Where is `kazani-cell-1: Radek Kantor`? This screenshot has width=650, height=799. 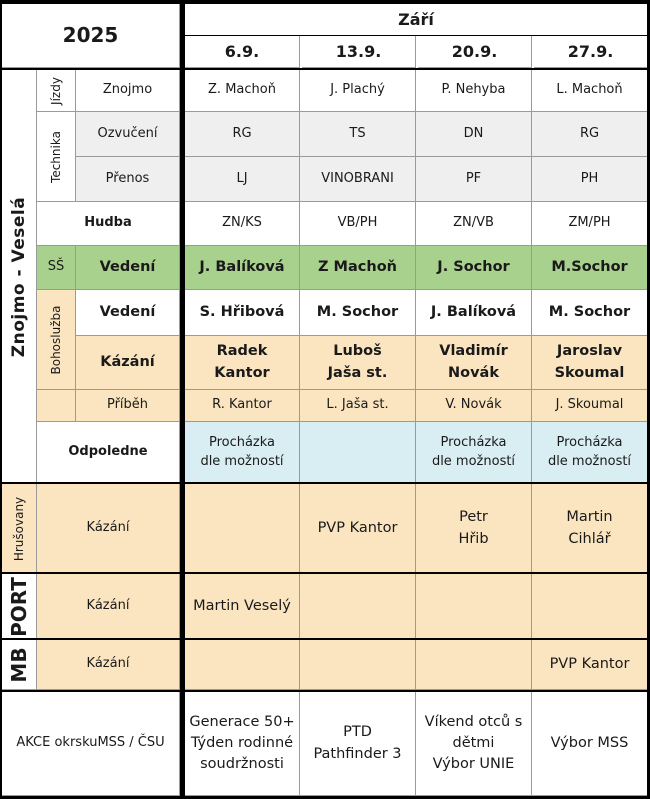 kazani-cell-1: Radek Kantor is located at coordinates (242, 363).